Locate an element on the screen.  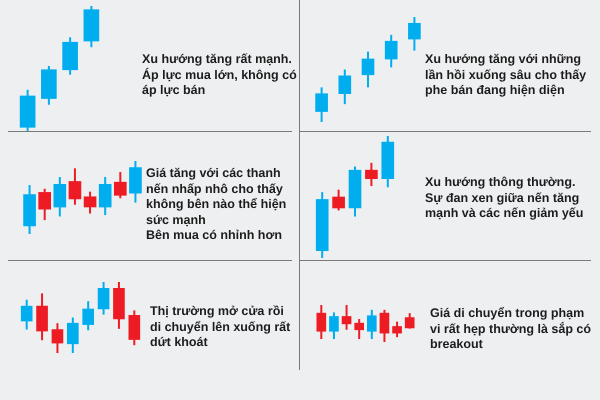
text: Thị trường mở cửa rồi di chuyển lên xuống rất dứt khoát is located at coordinates (221, 327).